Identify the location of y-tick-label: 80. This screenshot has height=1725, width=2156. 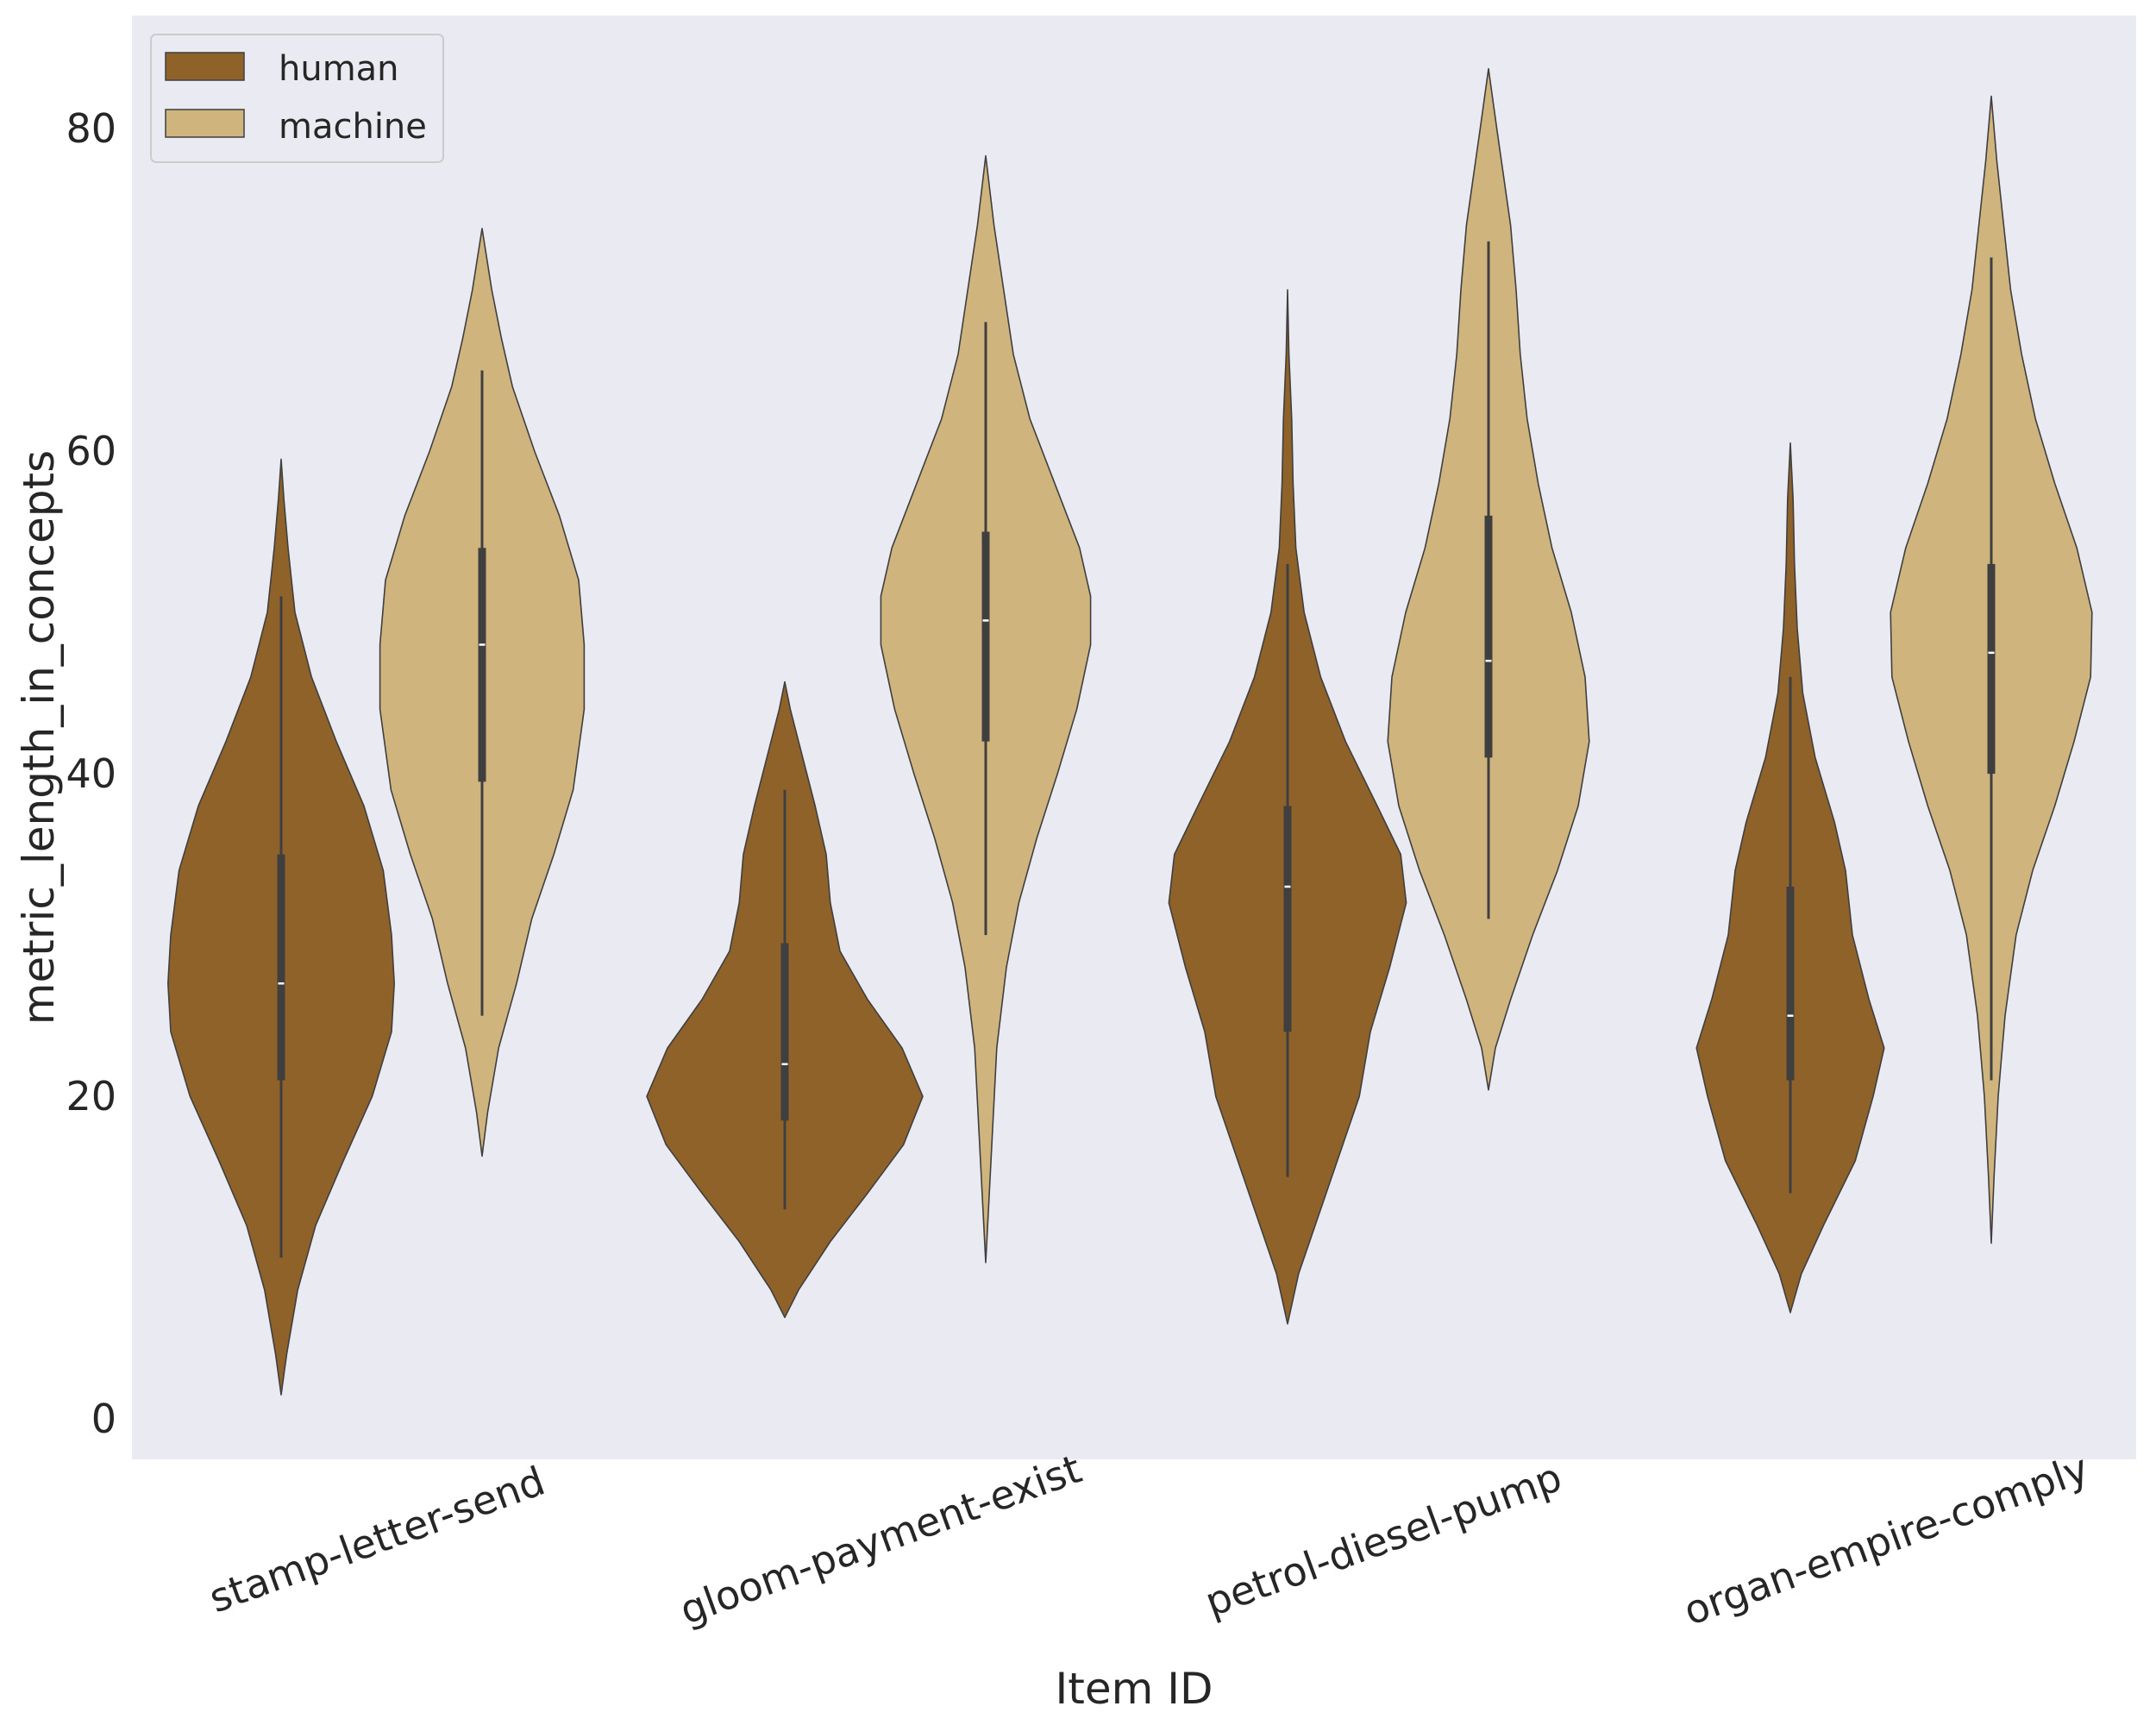
(91, 128).